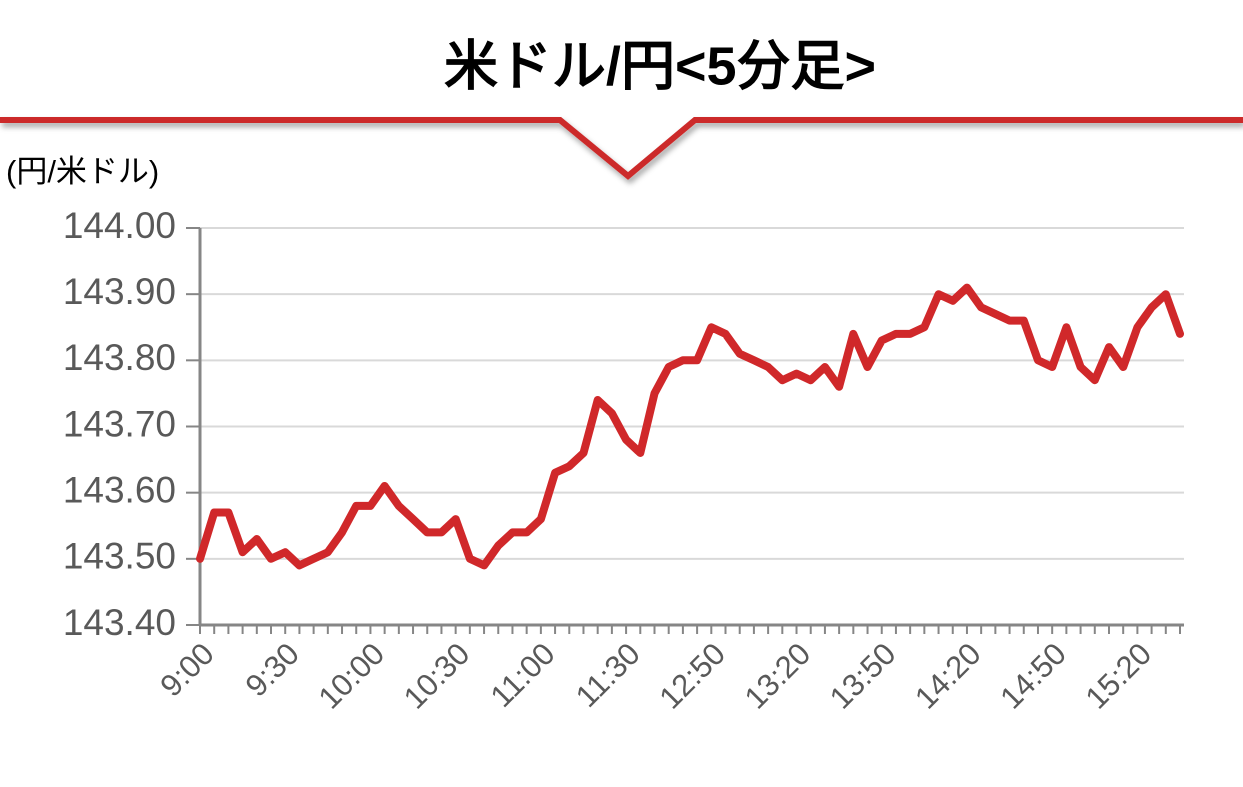  Describe the element at coordinates (1119, 676) in the screenshot. I see `x-tick-label: 15:20` at that location.